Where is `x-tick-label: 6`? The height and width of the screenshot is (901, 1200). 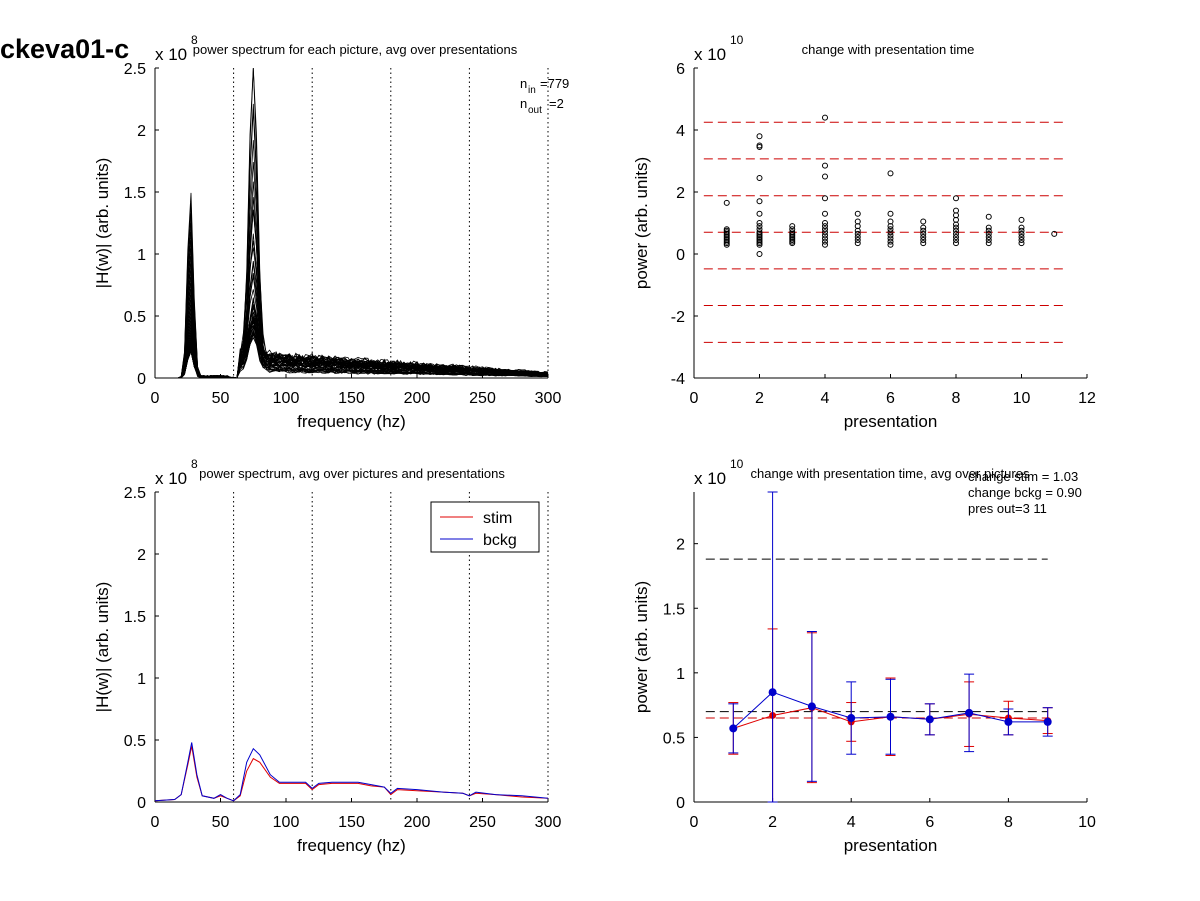 x-tick-label: 6 is located at coordinates (929, 822).